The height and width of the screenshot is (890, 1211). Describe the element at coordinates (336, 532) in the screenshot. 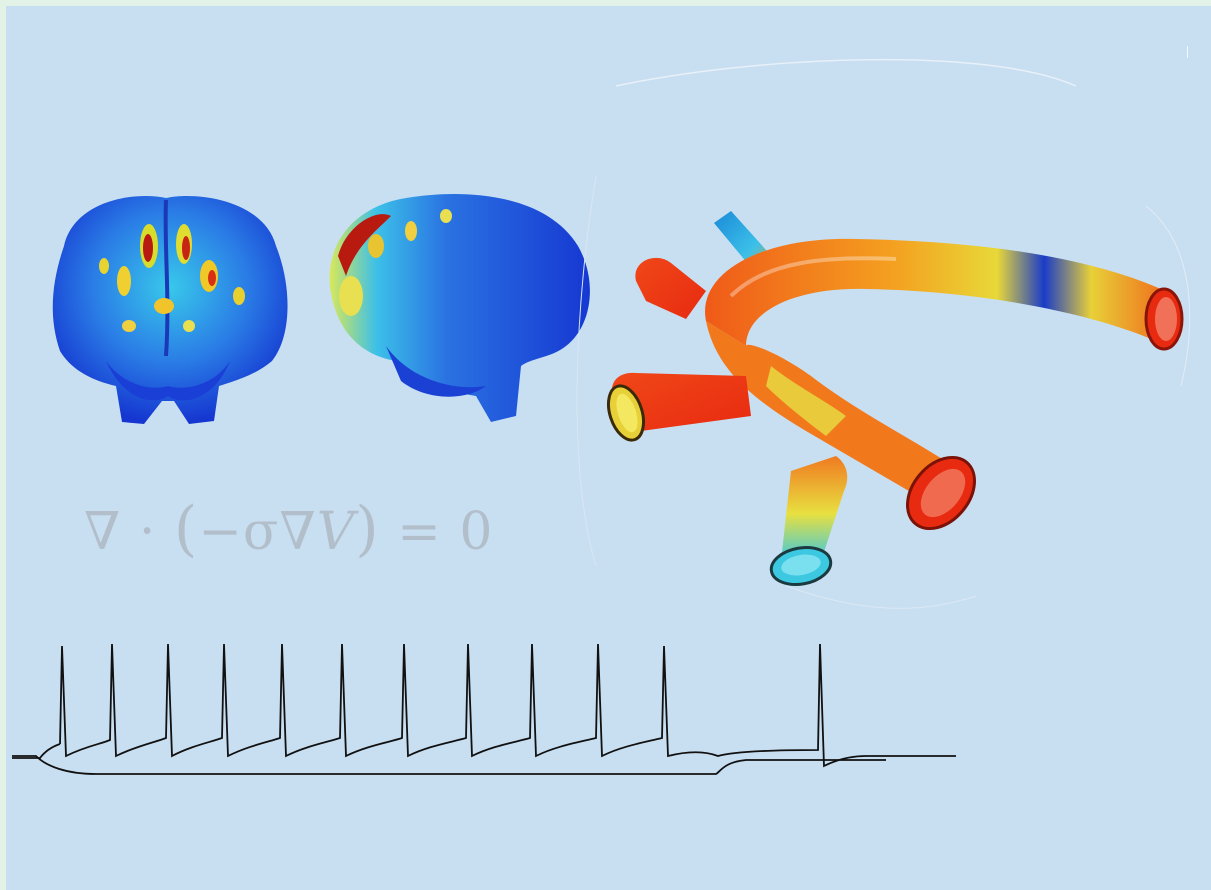

I see `equation-variable: V` at that location.